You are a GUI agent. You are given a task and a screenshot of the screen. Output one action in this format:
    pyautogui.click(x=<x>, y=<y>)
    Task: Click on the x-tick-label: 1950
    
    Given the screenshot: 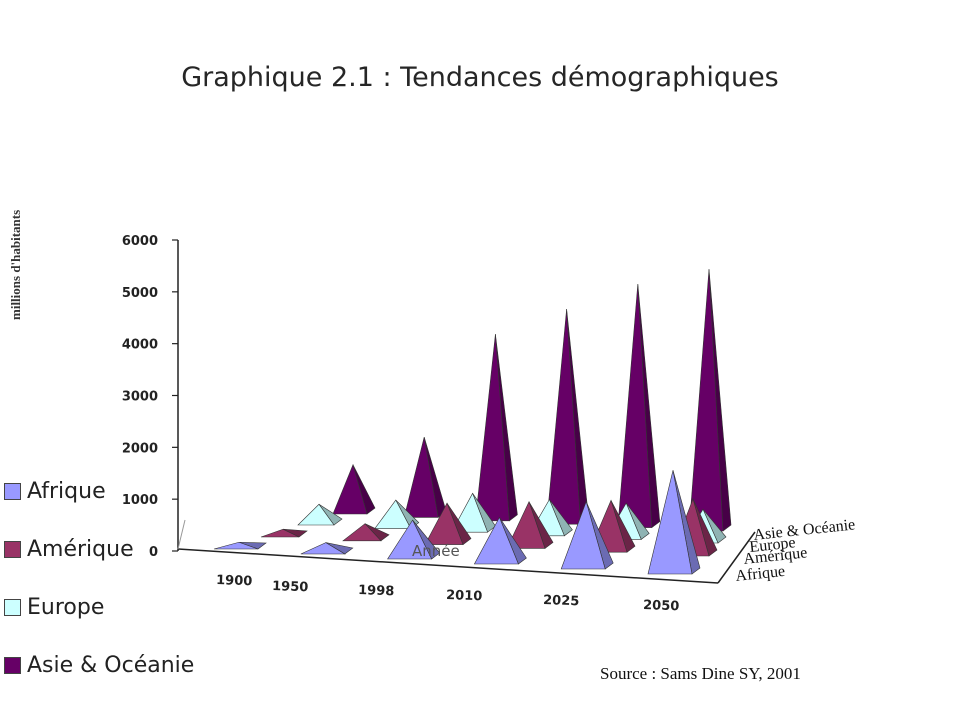 What is the action you would take?
    pyautogui.click(x=290, y=587)
    